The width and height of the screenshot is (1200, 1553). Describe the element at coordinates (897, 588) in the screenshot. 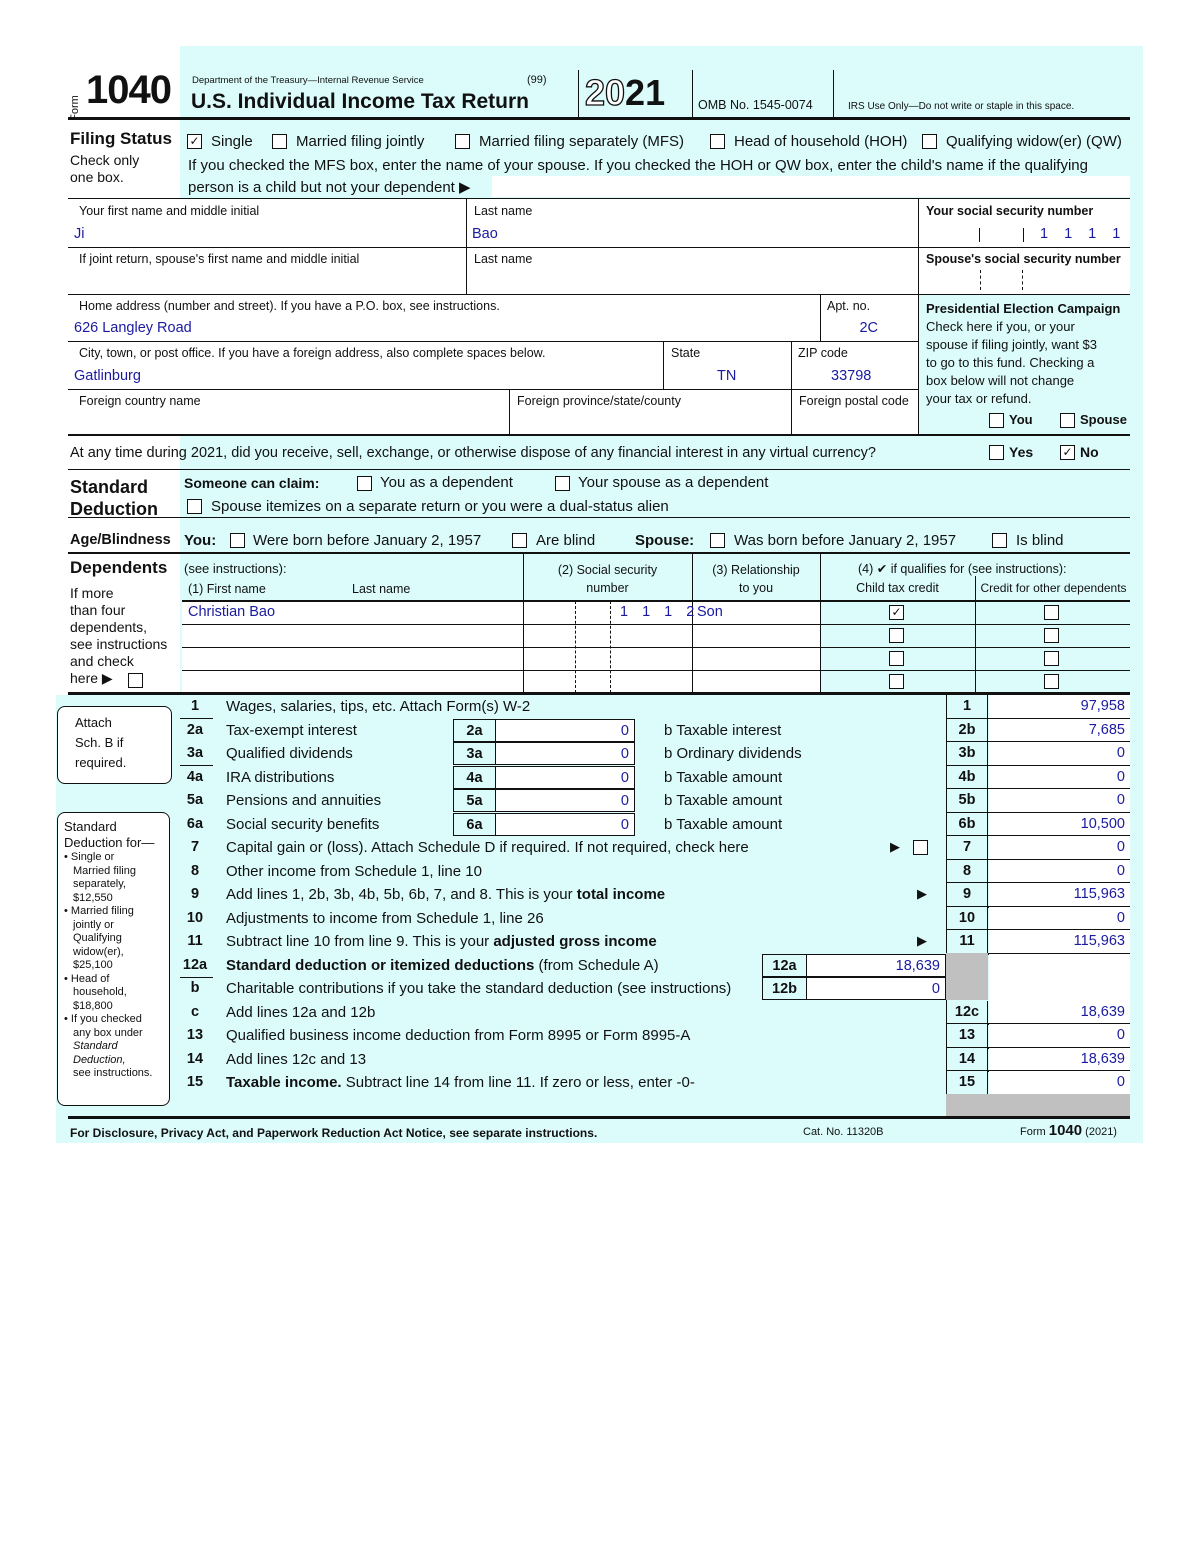

I see `col-child-credit: Child tax credit` at that location.